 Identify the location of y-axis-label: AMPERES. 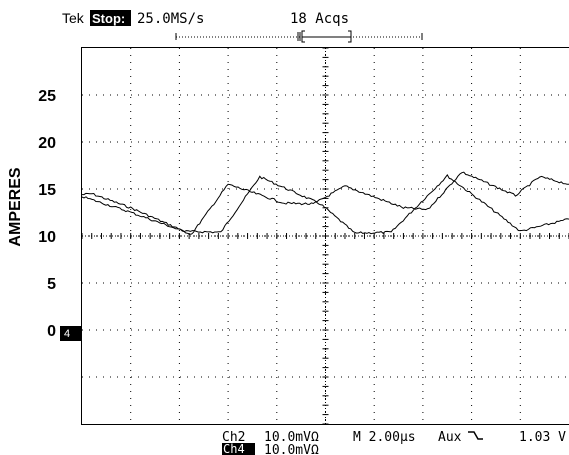
(15, 206).